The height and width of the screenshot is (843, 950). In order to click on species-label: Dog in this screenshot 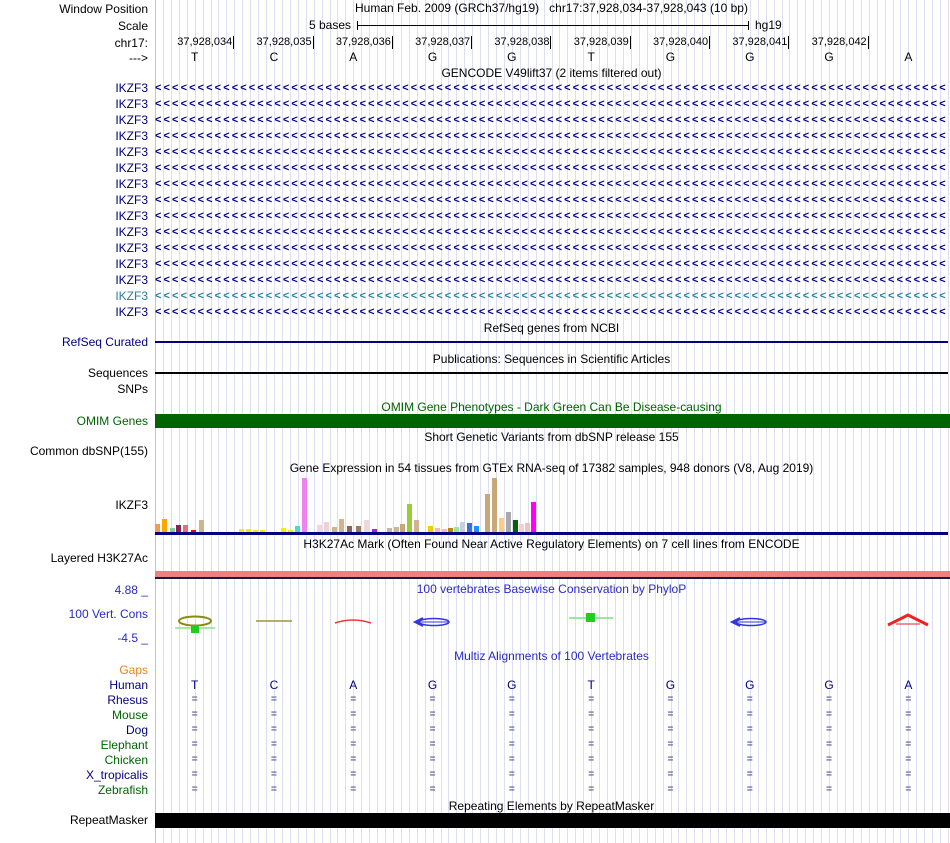, I will do `click(136, 730)`.